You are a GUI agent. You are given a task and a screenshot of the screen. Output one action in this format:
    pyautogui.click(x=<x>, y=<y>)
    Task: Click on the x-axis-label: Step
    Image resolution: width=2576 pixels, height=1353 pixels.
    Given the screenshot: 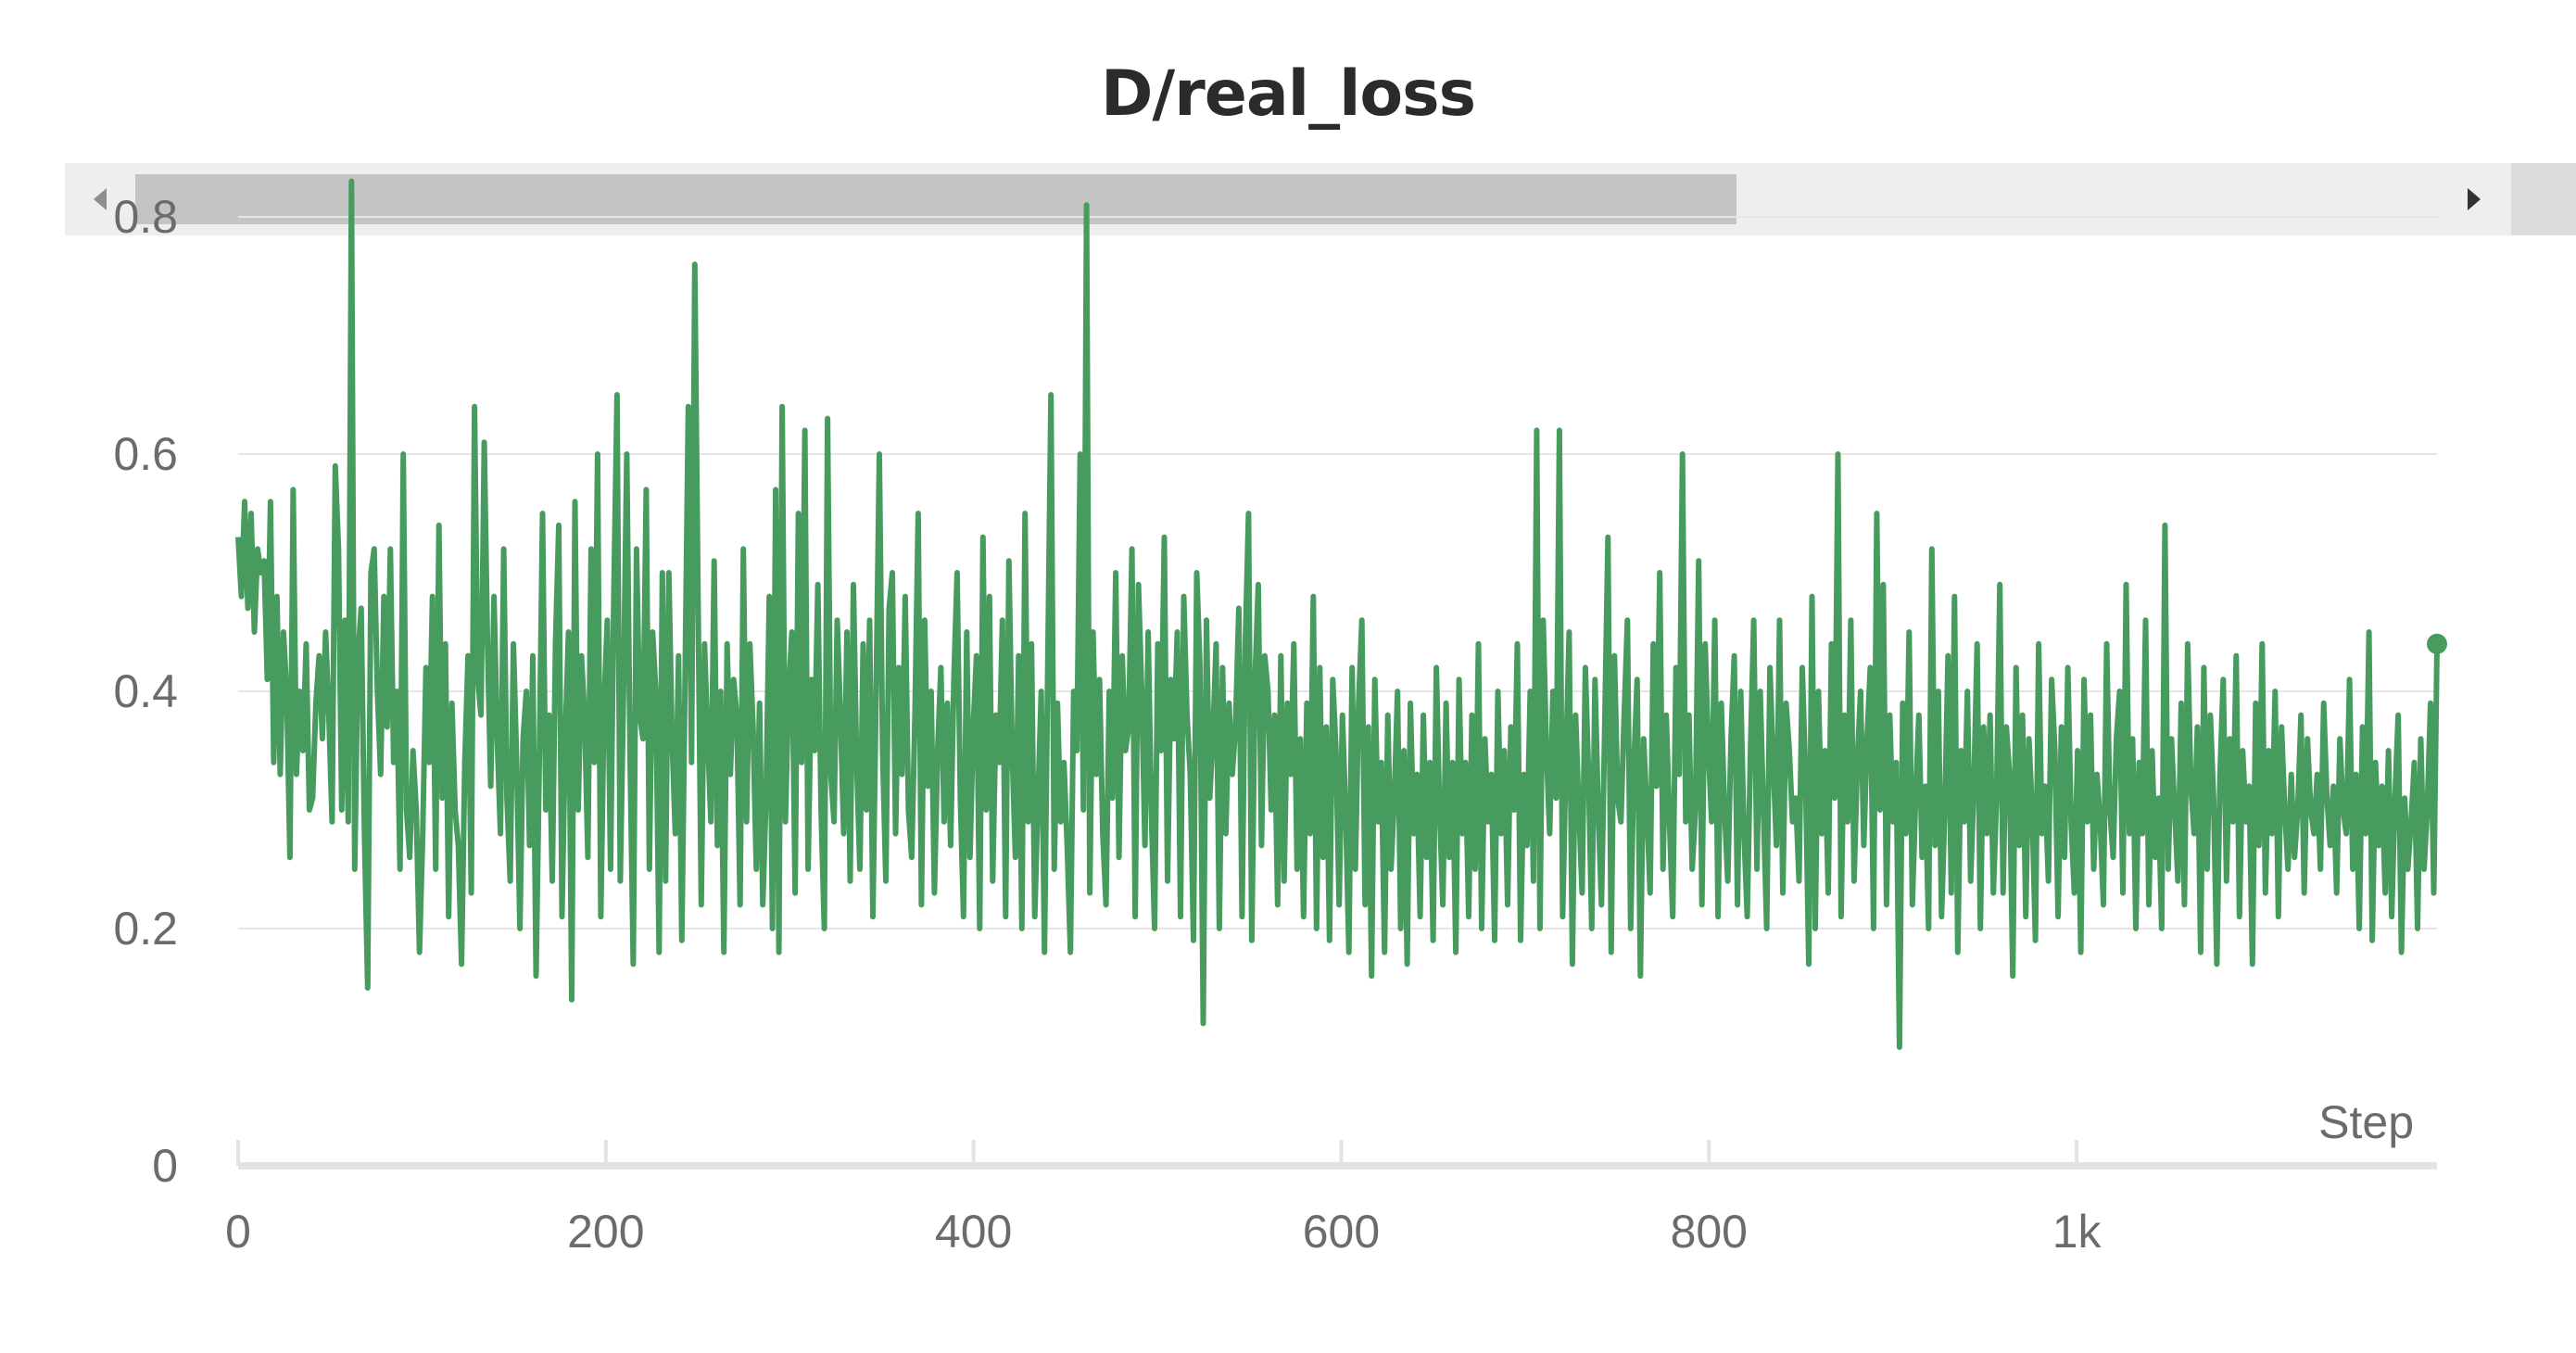 What is the action you would take?
    pyautogui.click(x=2366, y=1122)
    